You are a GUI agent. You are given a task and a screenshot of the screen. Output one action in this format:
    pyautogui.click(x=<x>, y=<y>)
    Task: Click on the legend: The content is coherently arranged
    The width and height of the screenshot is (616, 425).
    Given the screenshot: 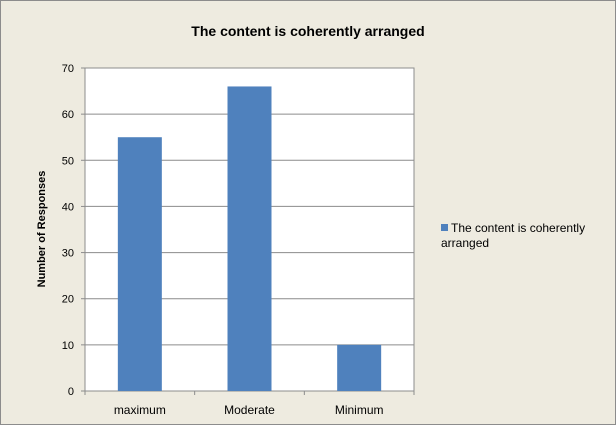 What is the action you would take?
    pyautogui.click(x=526, y=236)
    